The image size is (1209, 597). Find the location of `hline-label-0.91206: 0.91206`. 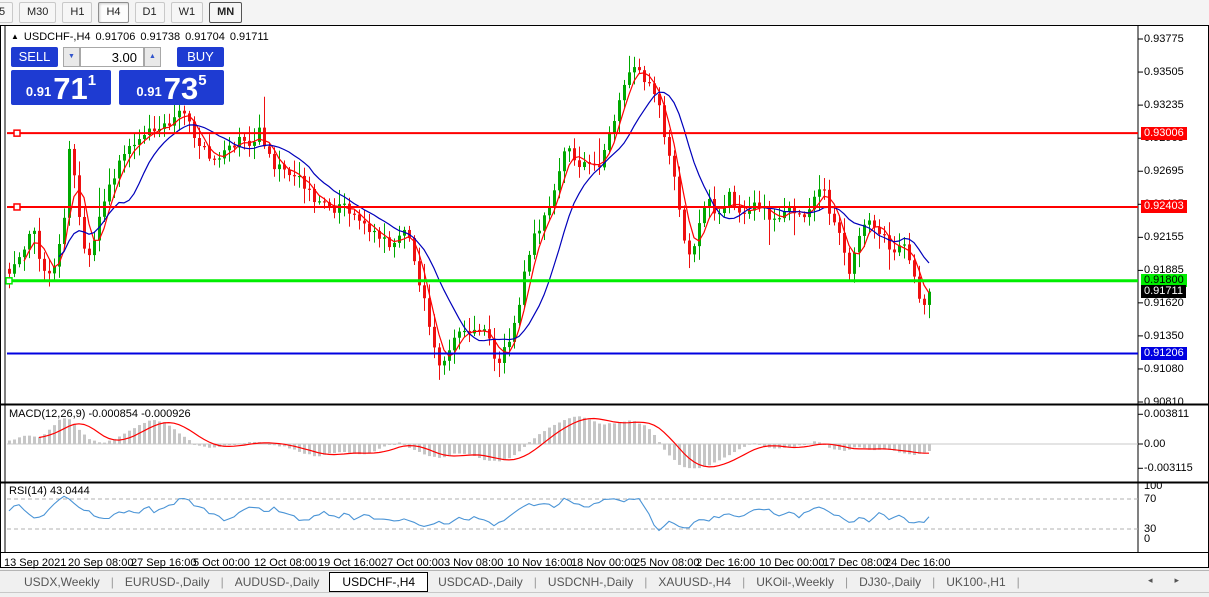

hline-label-0.91206: 0.91206 is located at coordinates (1164, 354).